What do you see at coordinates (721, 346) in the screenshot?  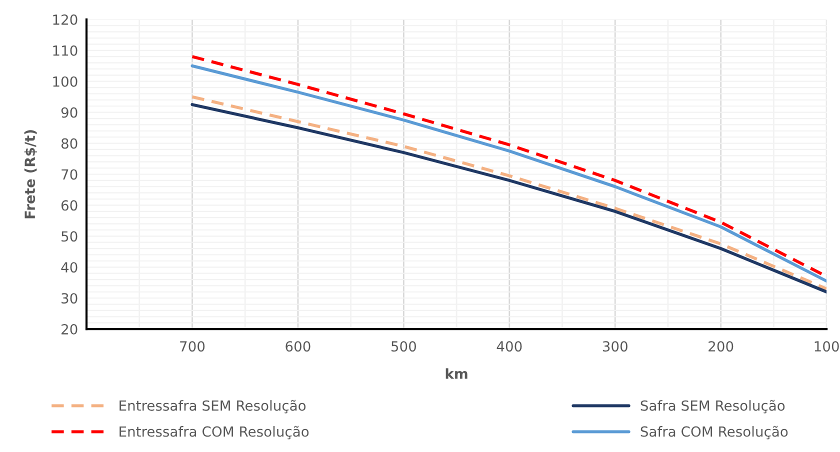 I see `x-tick-label: 200` at bounding box center [721, 346].